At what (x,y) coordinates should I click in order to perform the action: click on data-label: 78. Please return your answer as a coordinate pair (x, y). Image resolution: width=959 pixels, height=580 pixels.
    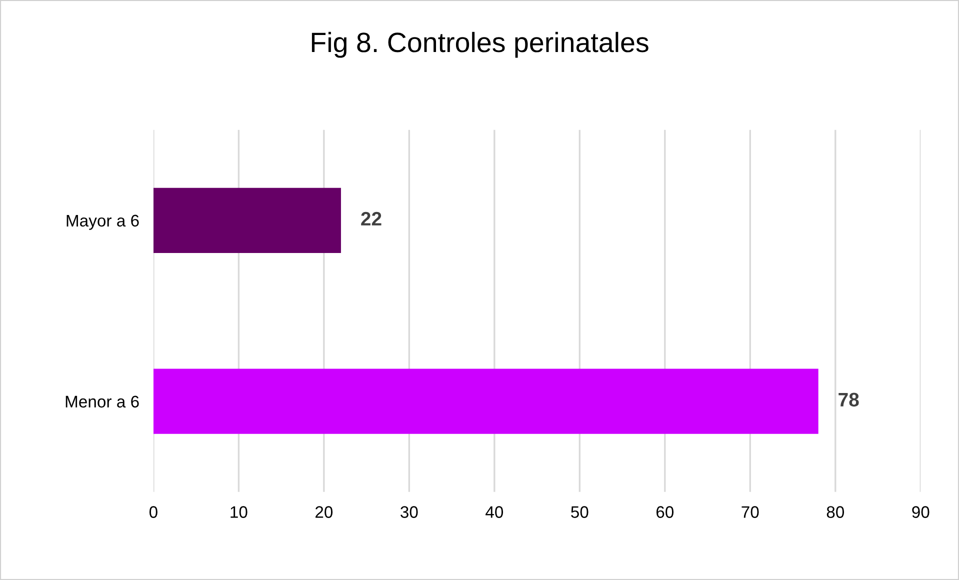
    Looking at the image, I should click on (848, 399).